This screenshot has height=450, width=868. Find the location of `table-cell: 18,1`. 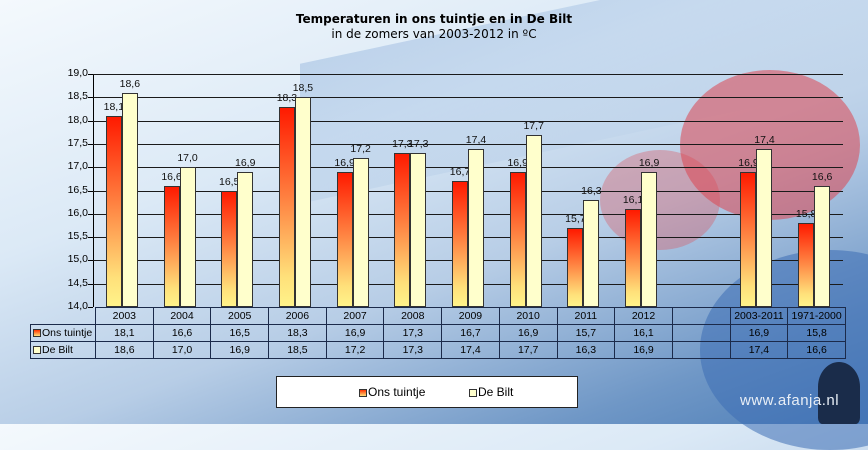

table-cell: 18,1 is located at coordinates (124, 333).